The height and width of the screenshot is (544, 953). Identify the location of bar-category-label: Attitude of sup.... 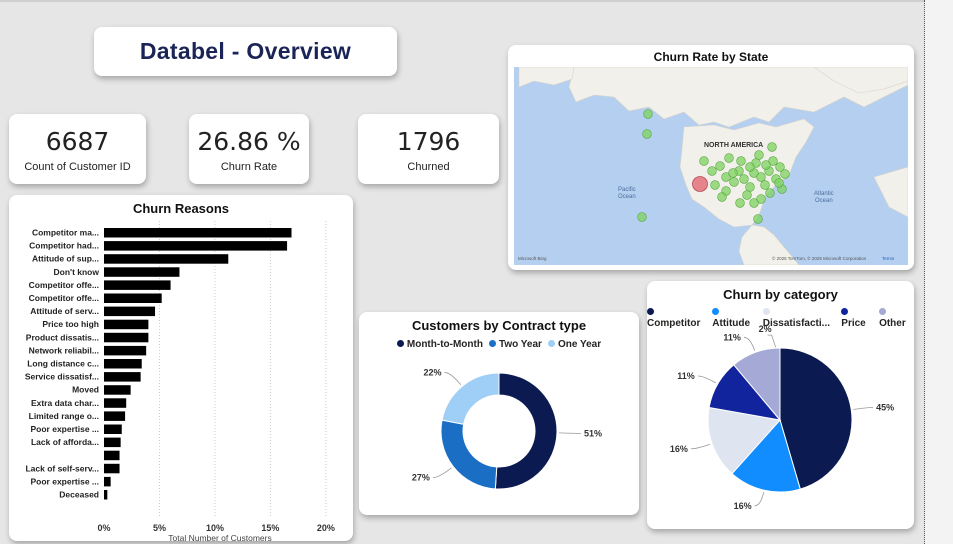
(65, 259).